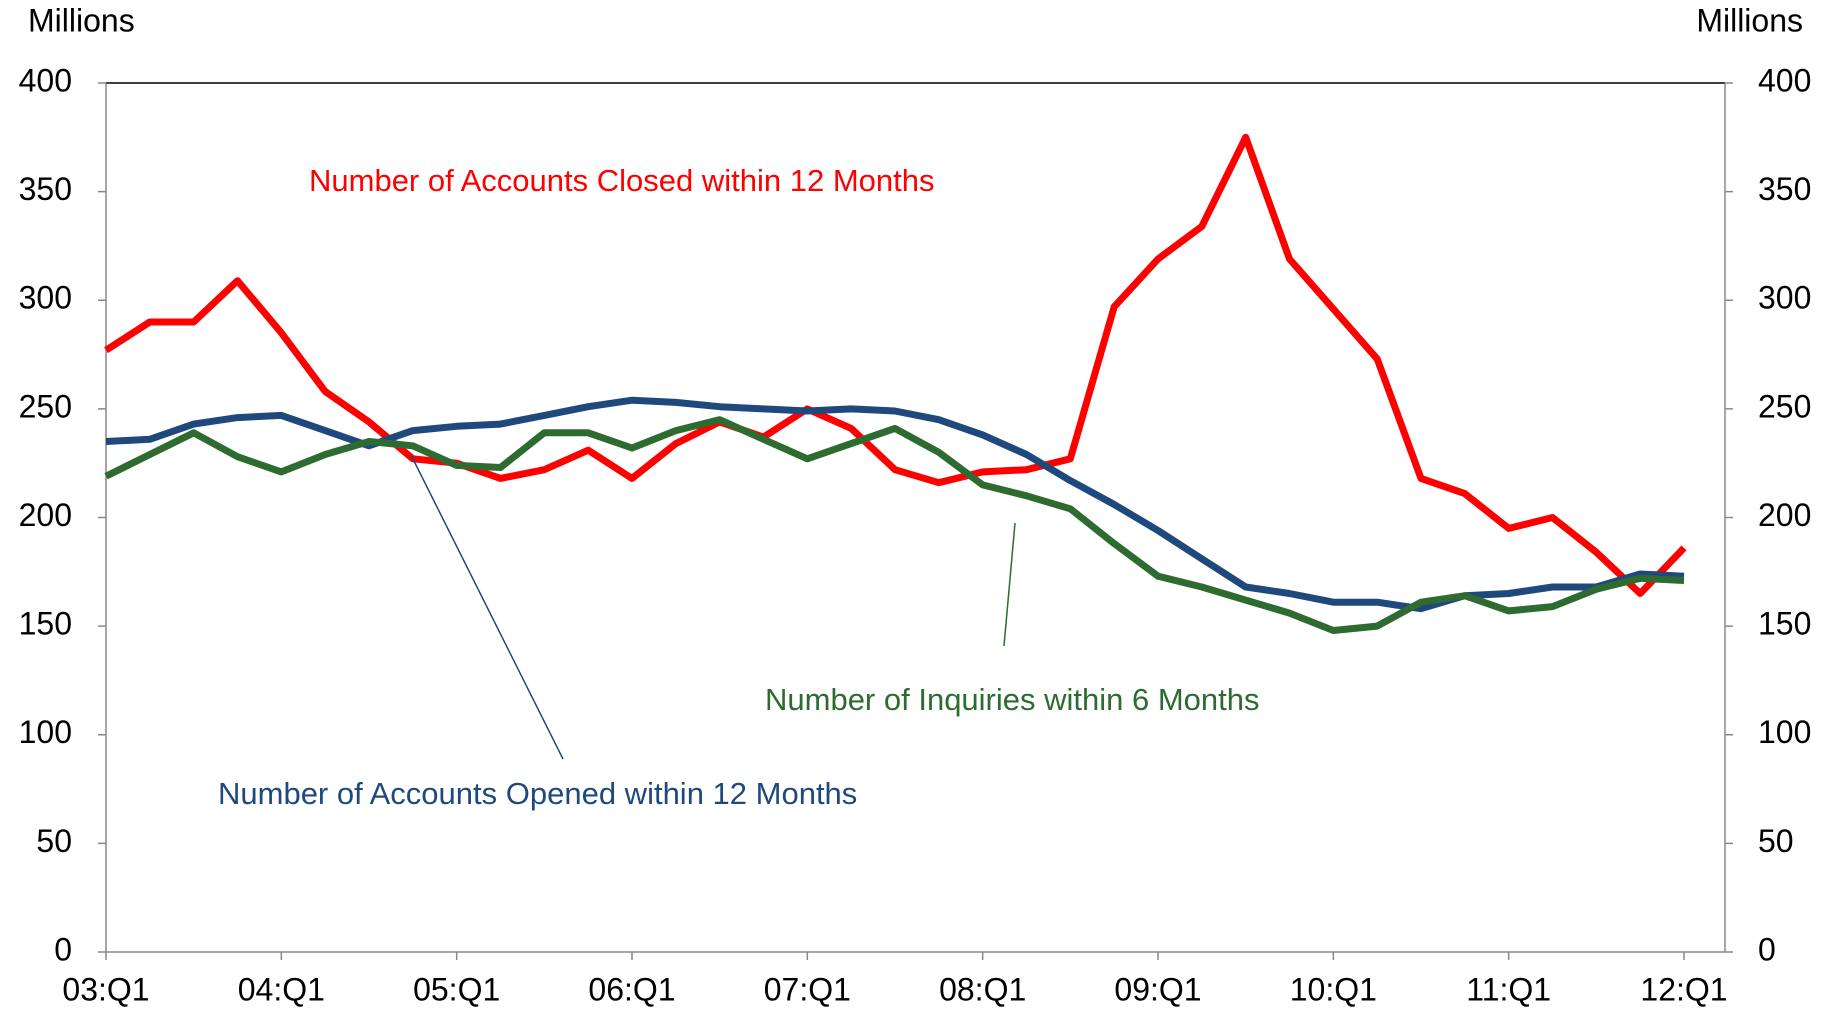 This screenshot has width=1831, height=1016. I want to click on y2-tick-label: 50, so click(1776, 841).